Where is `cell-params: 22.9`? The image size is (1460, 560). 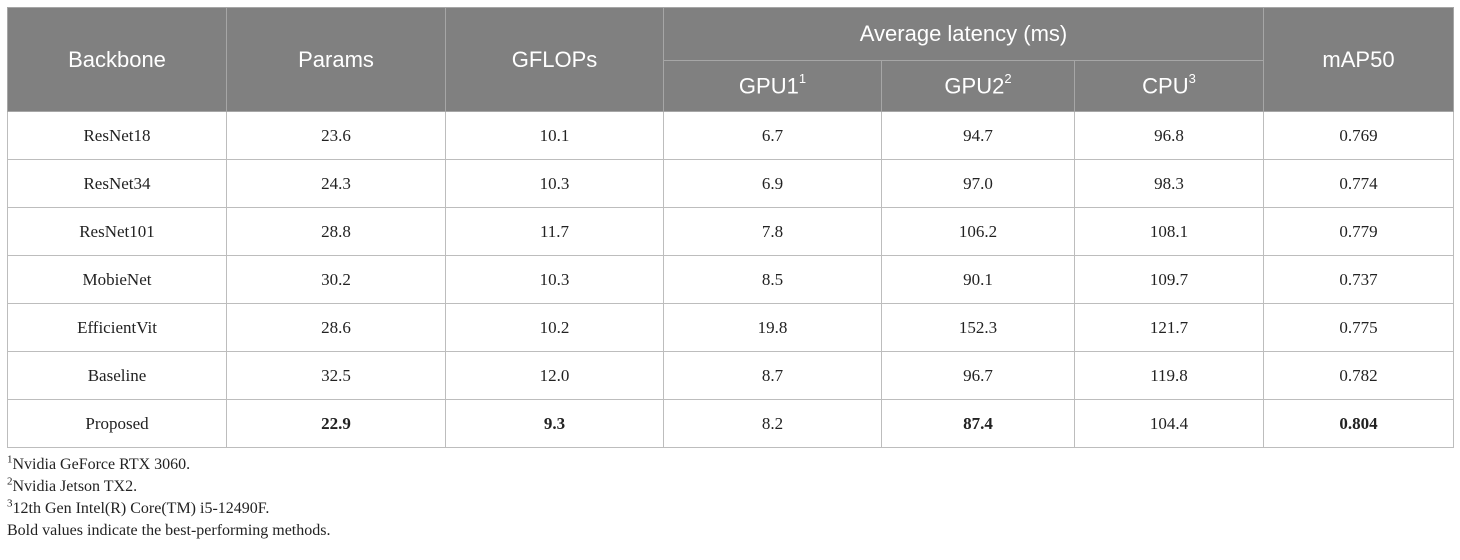
cell-params: 22.9 is located at coordinates (336, 423).